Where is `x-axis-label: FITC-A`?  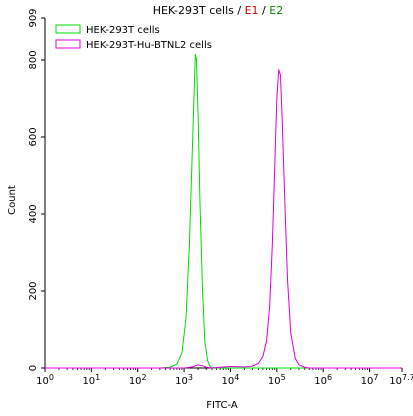 x-axis-label: FITC-A is located at coordinates (222, 405).